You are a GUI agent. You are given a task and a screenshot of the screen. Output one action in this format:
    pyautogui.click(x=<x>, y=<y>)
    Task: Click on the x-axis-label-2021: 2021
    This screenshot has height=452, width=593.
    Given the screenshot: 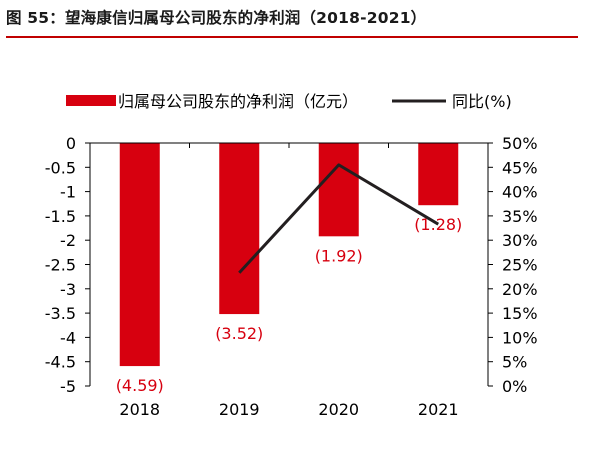 What is the action you would take?
    pyautogui.click(x=438, y=409)
    